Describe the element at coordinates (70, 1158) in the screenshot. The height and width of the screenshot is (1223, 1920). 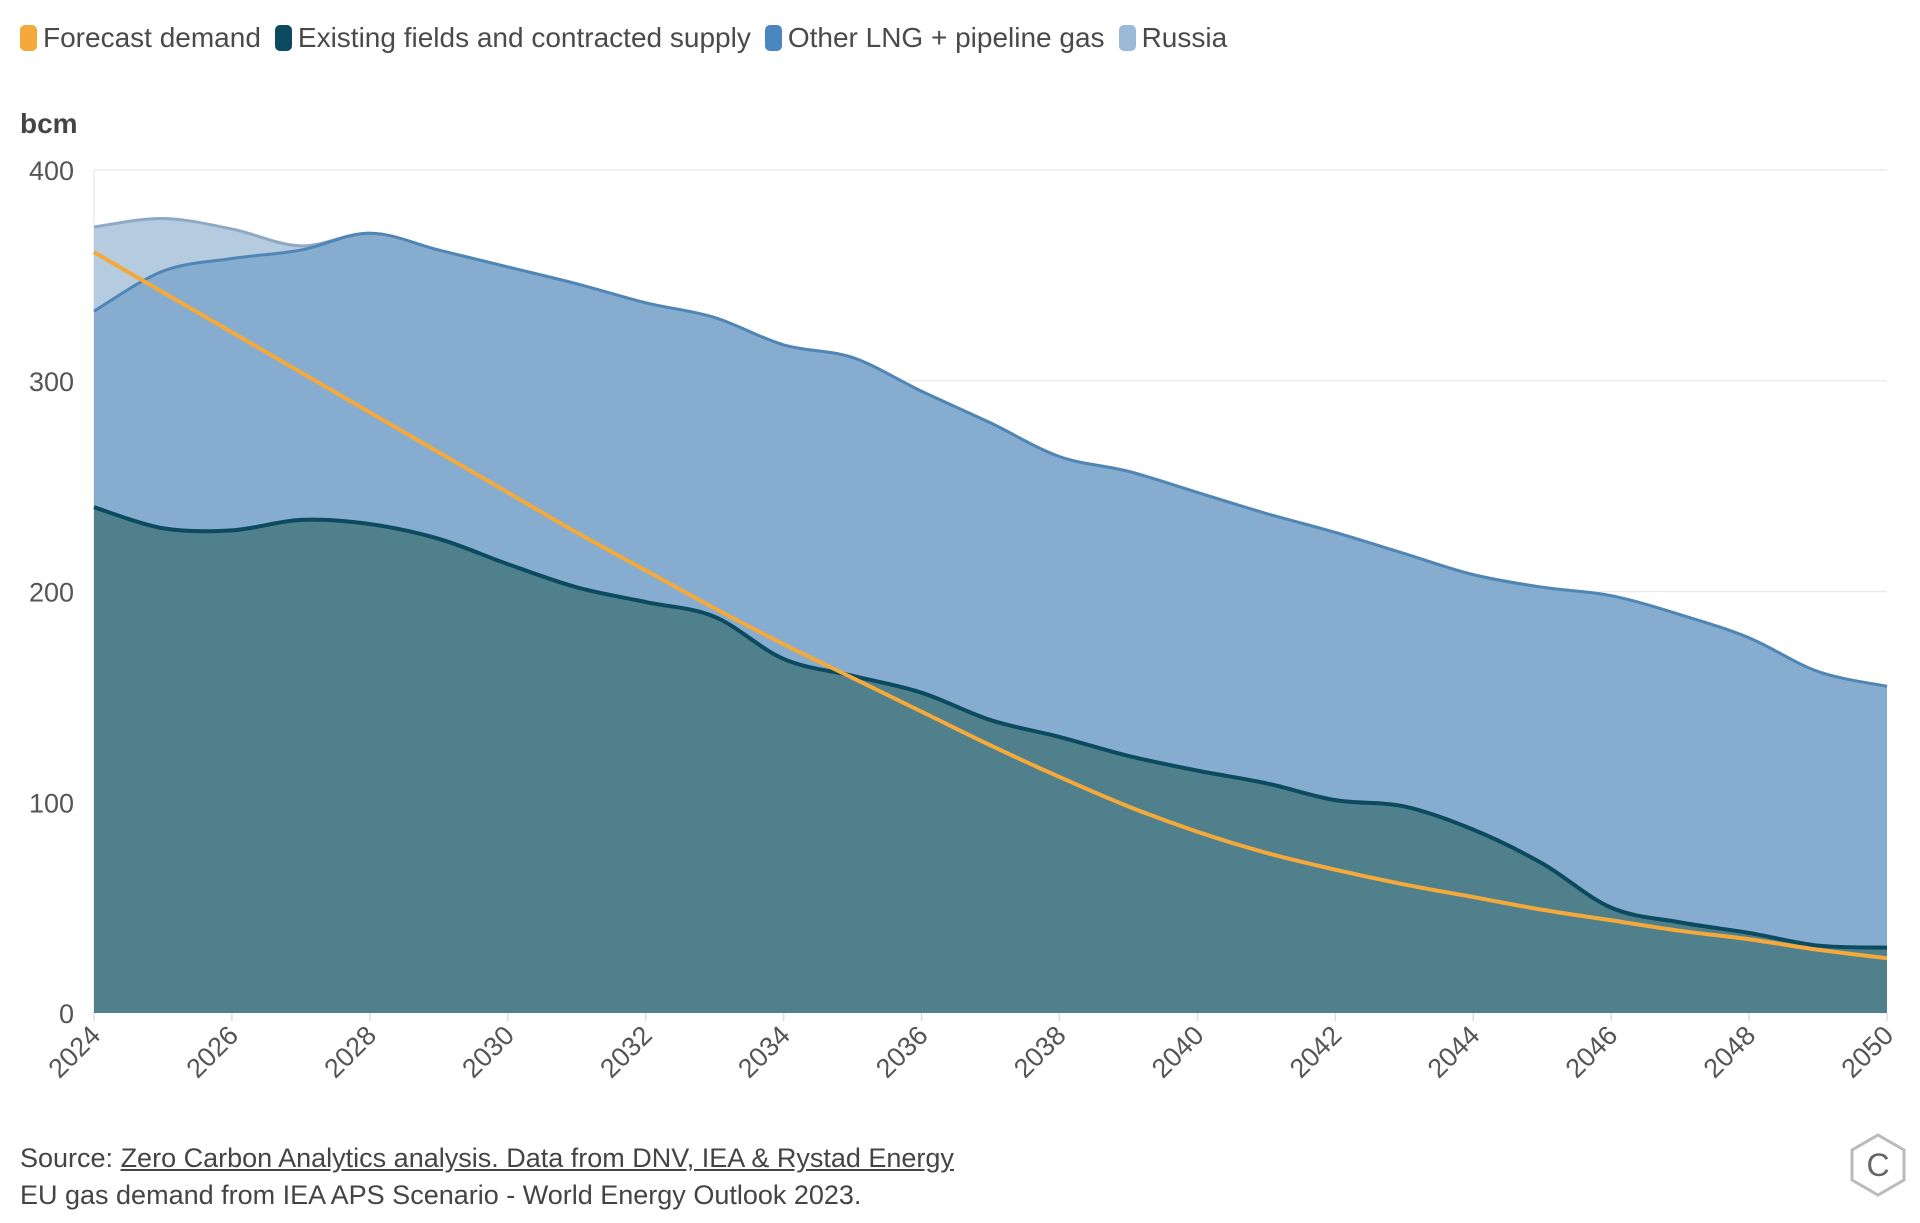
I see `source-prefix: Source:` at that location.